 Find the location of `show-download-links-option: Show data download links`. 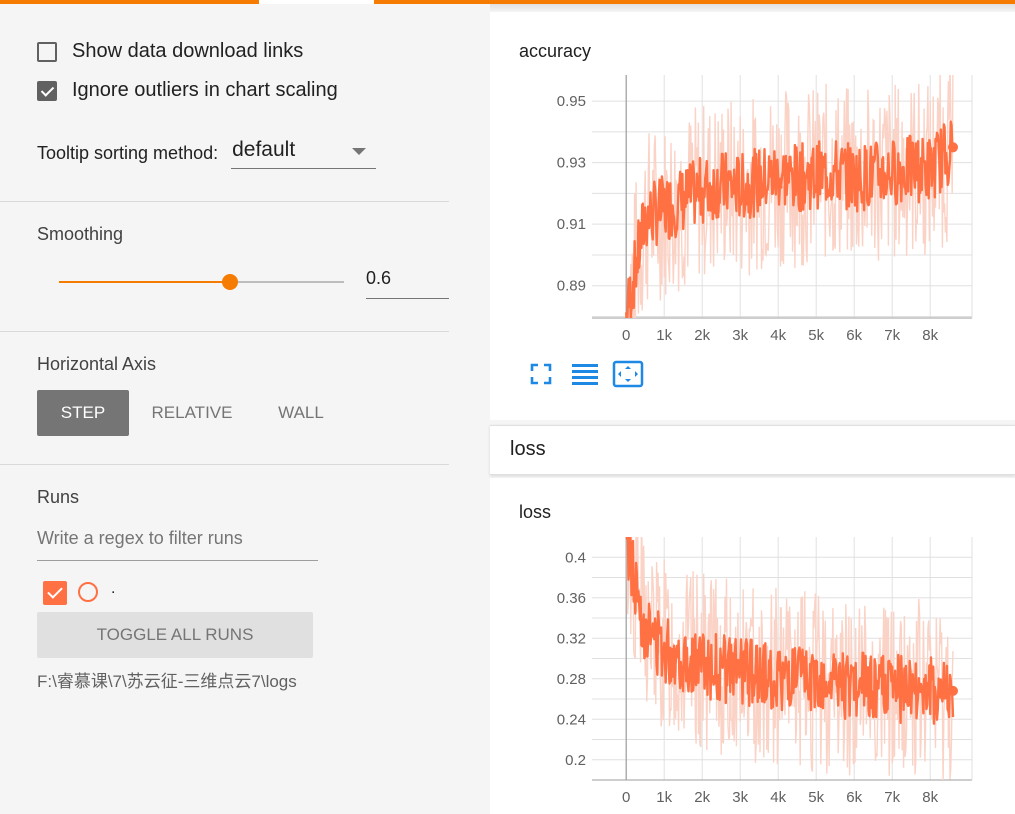

show-download-links-option: Show data download links is located at coordinates (170, 51).